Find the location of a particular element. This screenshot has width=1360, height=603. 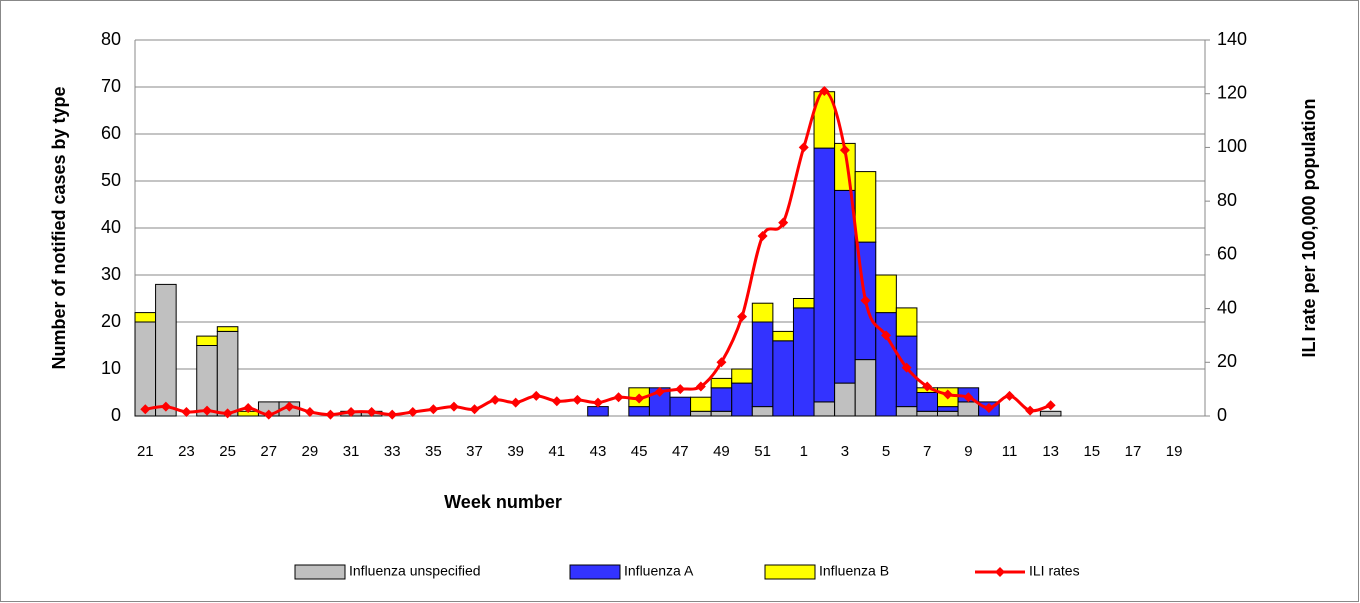

x-tick-label: 33 is located at coordinates (392, 451).